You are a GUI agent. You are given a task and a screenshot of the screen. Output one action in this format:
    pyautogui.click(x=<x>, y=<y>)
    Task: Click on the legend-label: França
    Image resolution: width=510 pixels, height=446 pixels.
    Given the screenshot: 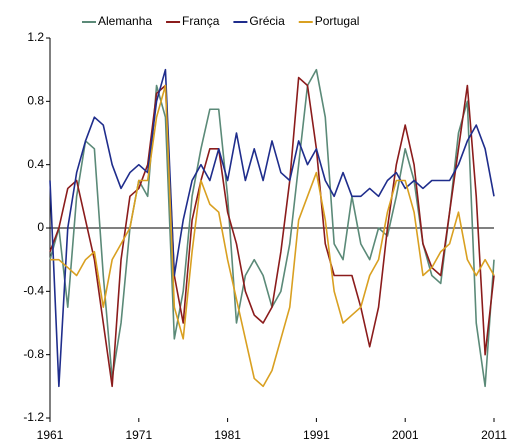 What is the action you would take?
    pyautogui.click(x=201, y=21)
    